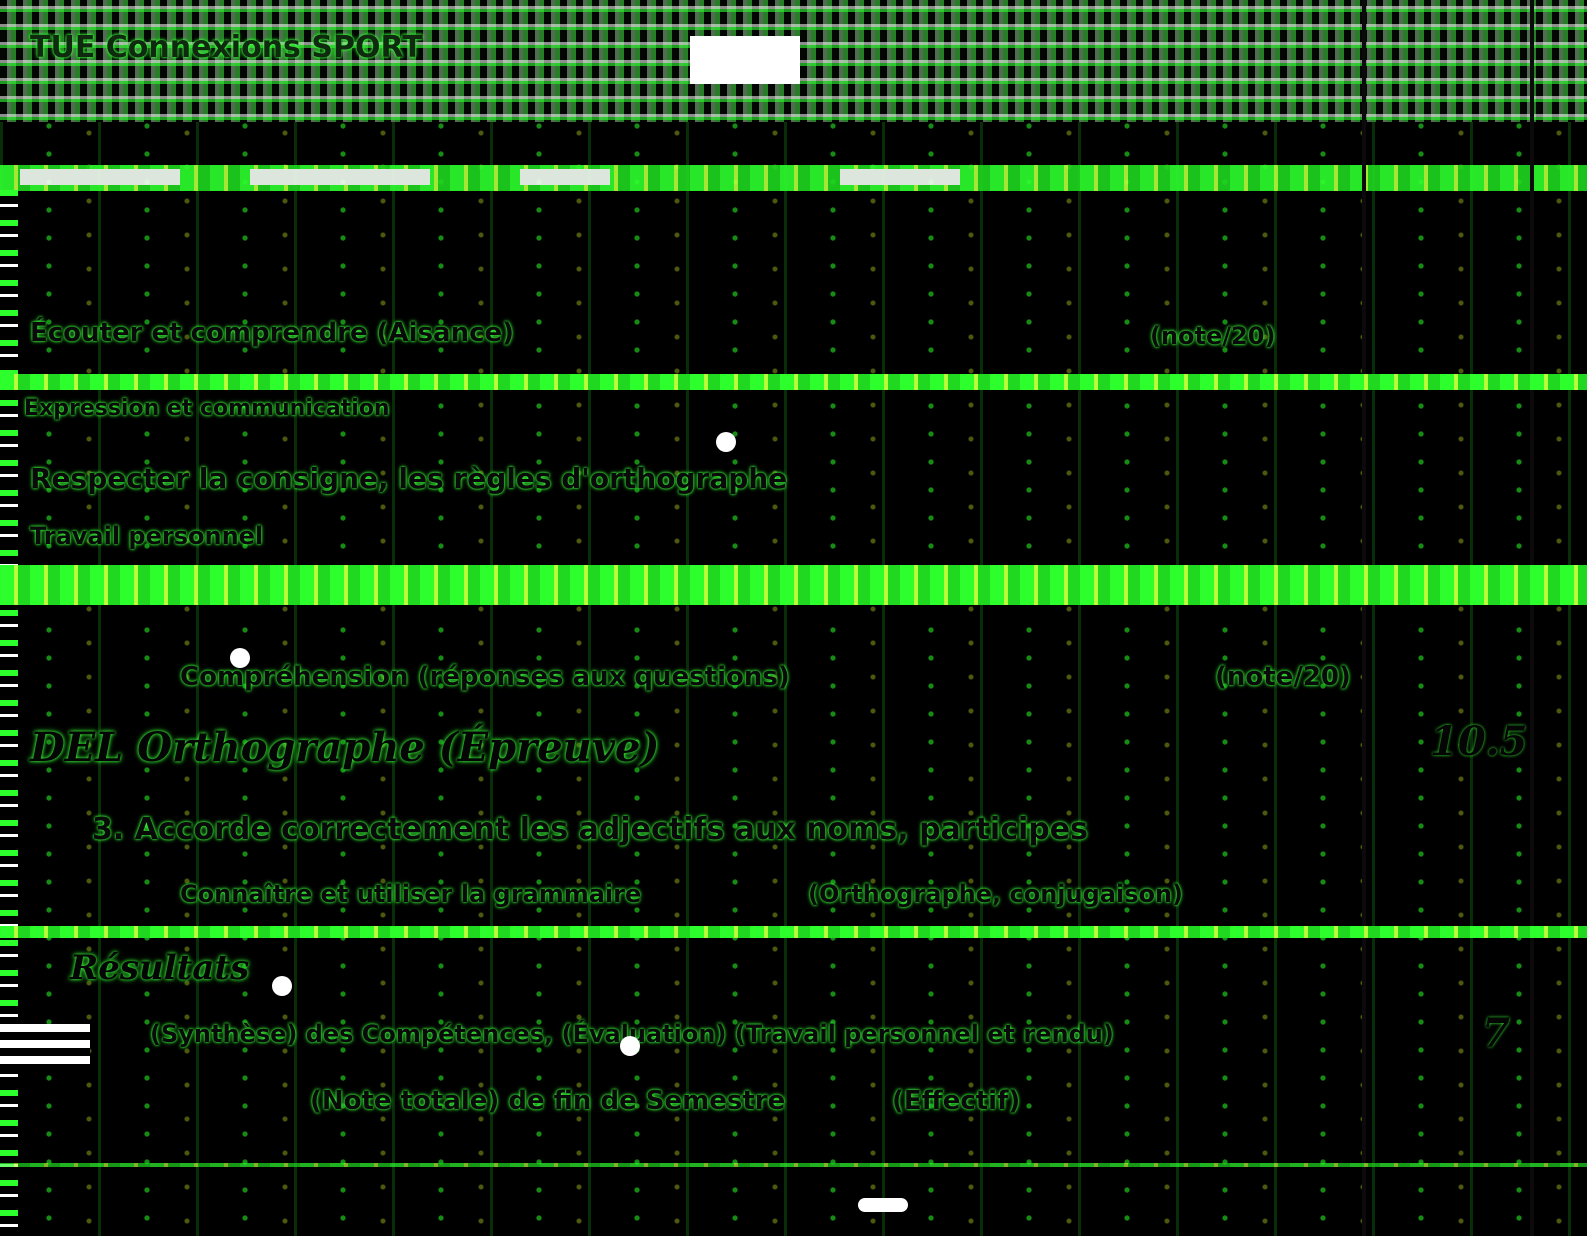  I want to click on row-score-1: (note/20), so click(1213, 336).